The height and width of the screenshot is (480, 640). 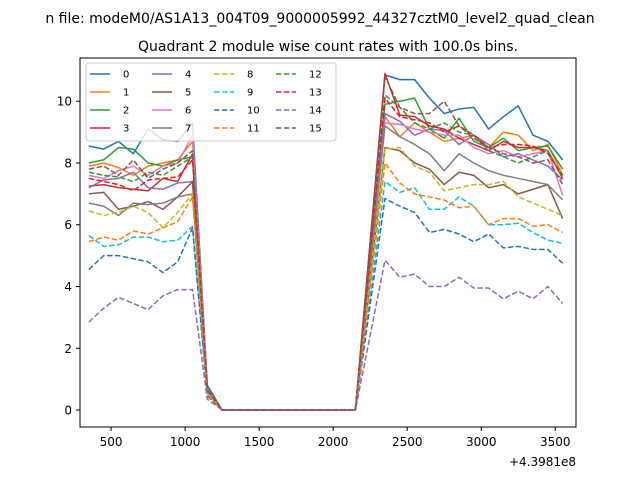 I want to click on legend-label-14: 14, so click(x=315, y=111).